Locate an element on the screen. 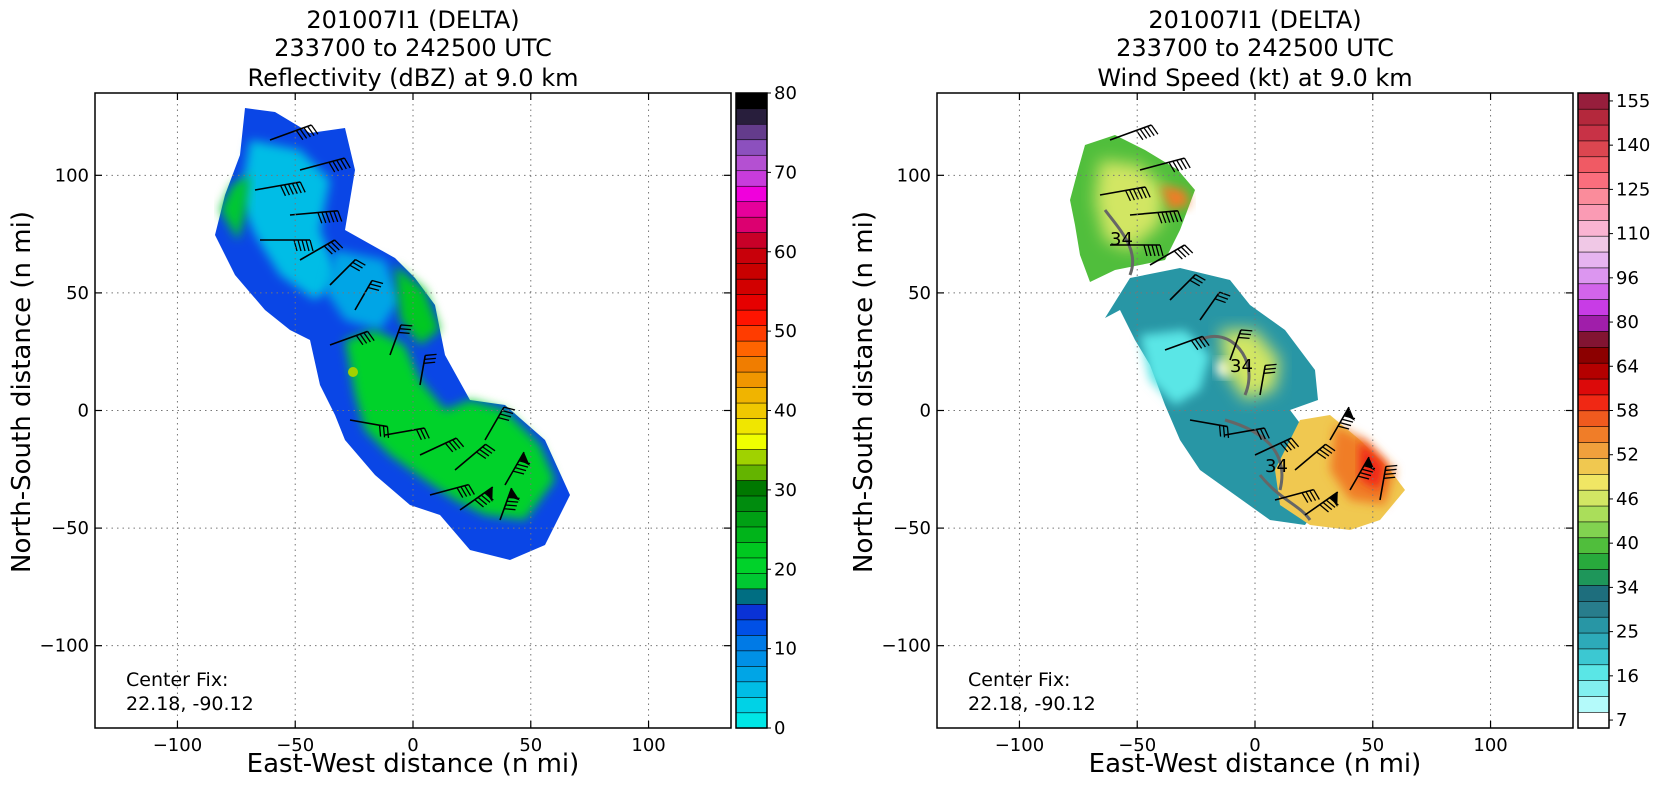  colorbar-tick-label: 20 is located at coordinates (785, 569).